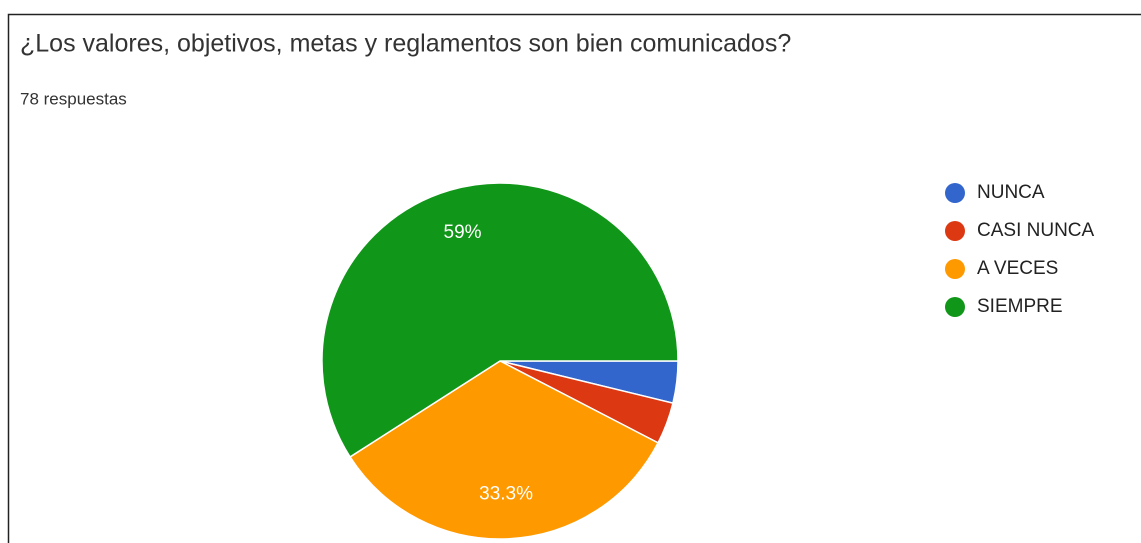  I want to click on chart-subtitle: 78 respuestas, so click(73, 98).